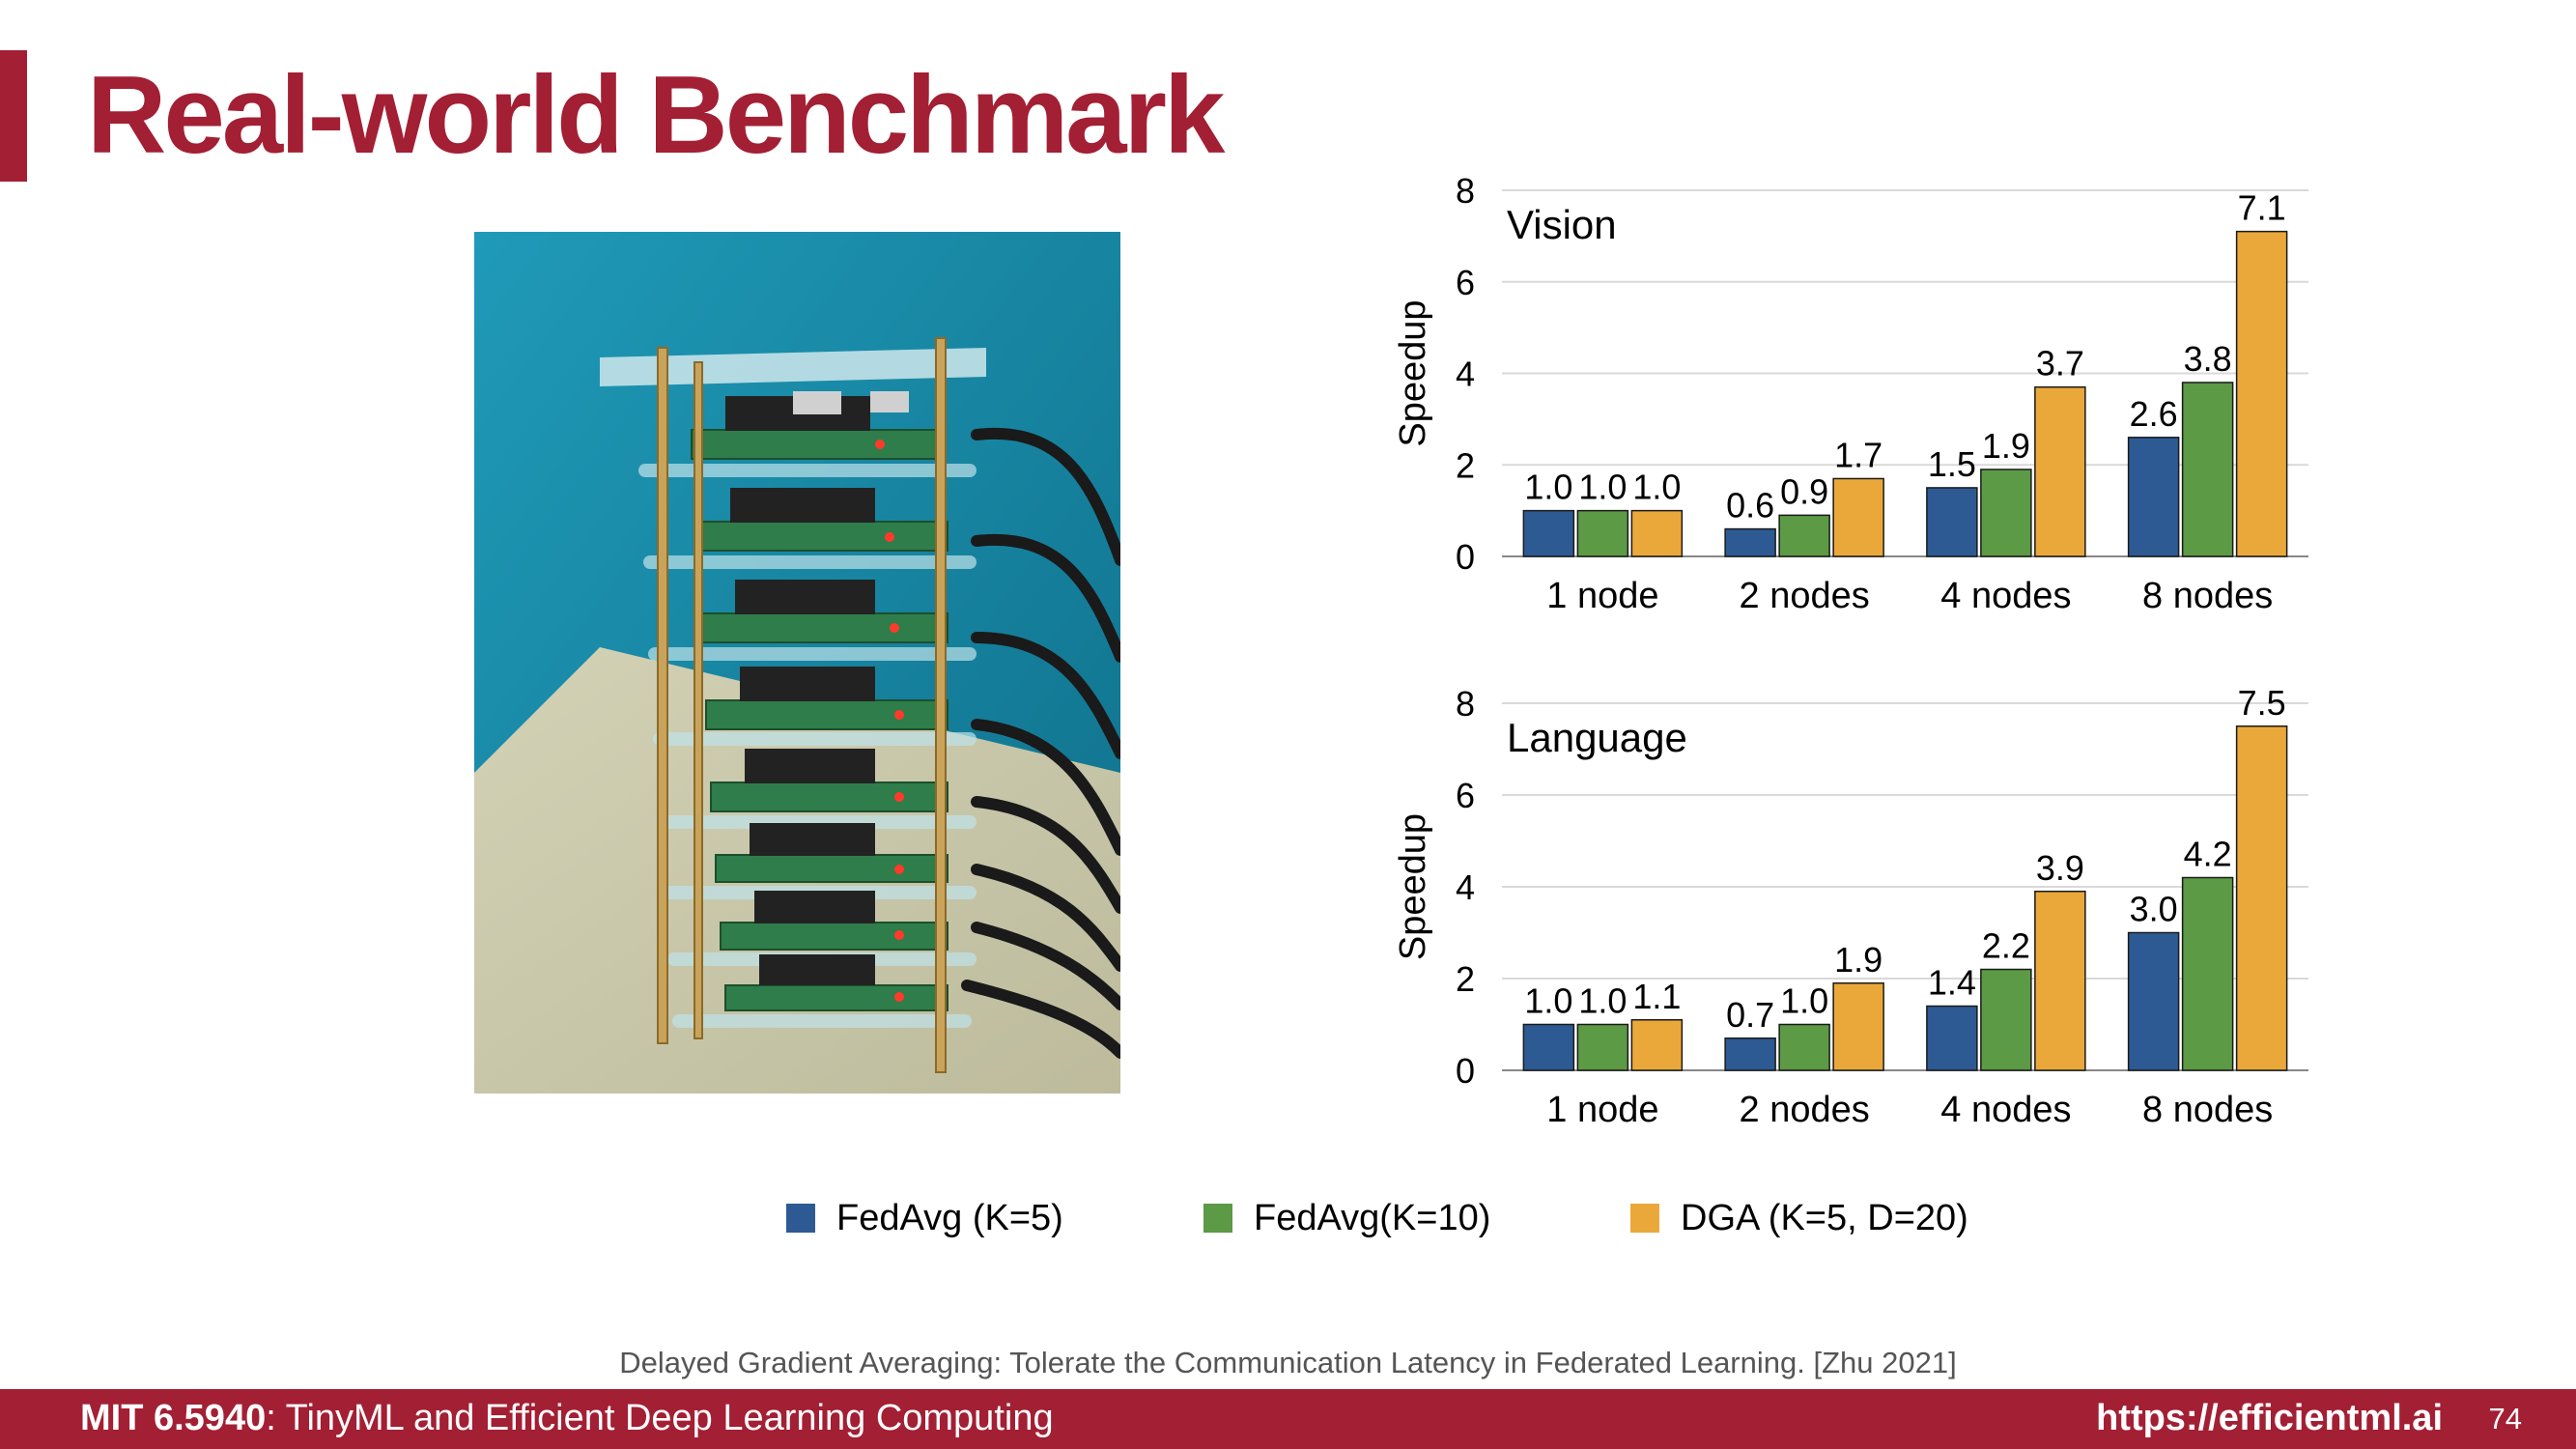 Image resolution: width=2576 pixels, height=1449 pixels. Describe the element at coordinates (1602, 1110) in the screenshot. I see `language-xtick-label: 1 node` at that location.